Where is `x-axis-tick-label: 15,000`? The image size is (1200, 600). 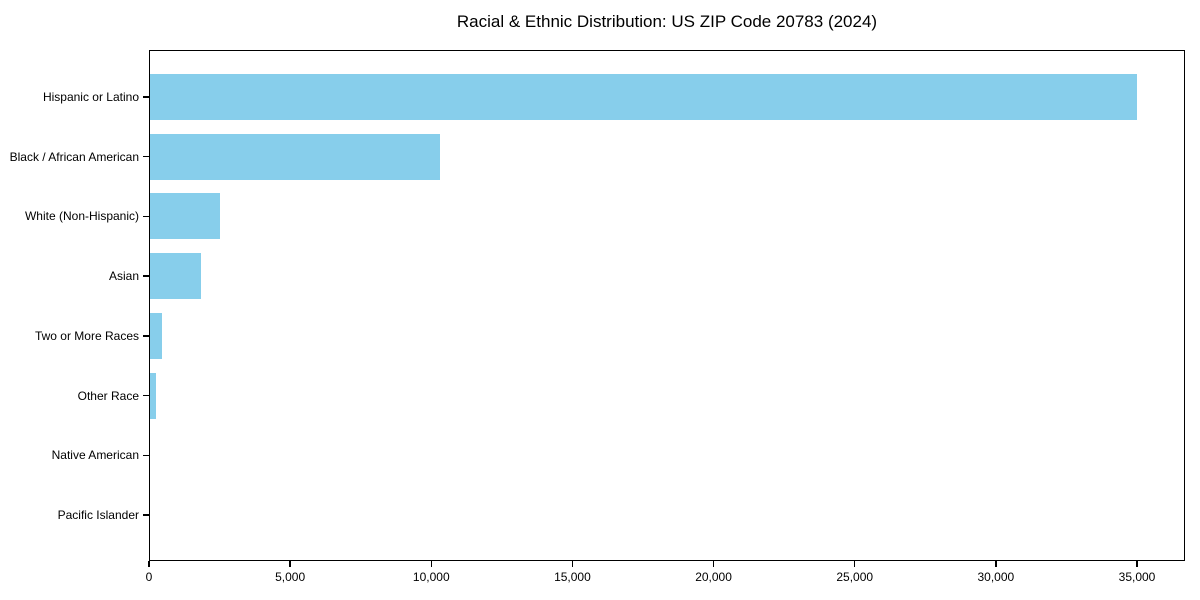
x-axis-tick-label: 15,000 is located at coordinates (572, 577).